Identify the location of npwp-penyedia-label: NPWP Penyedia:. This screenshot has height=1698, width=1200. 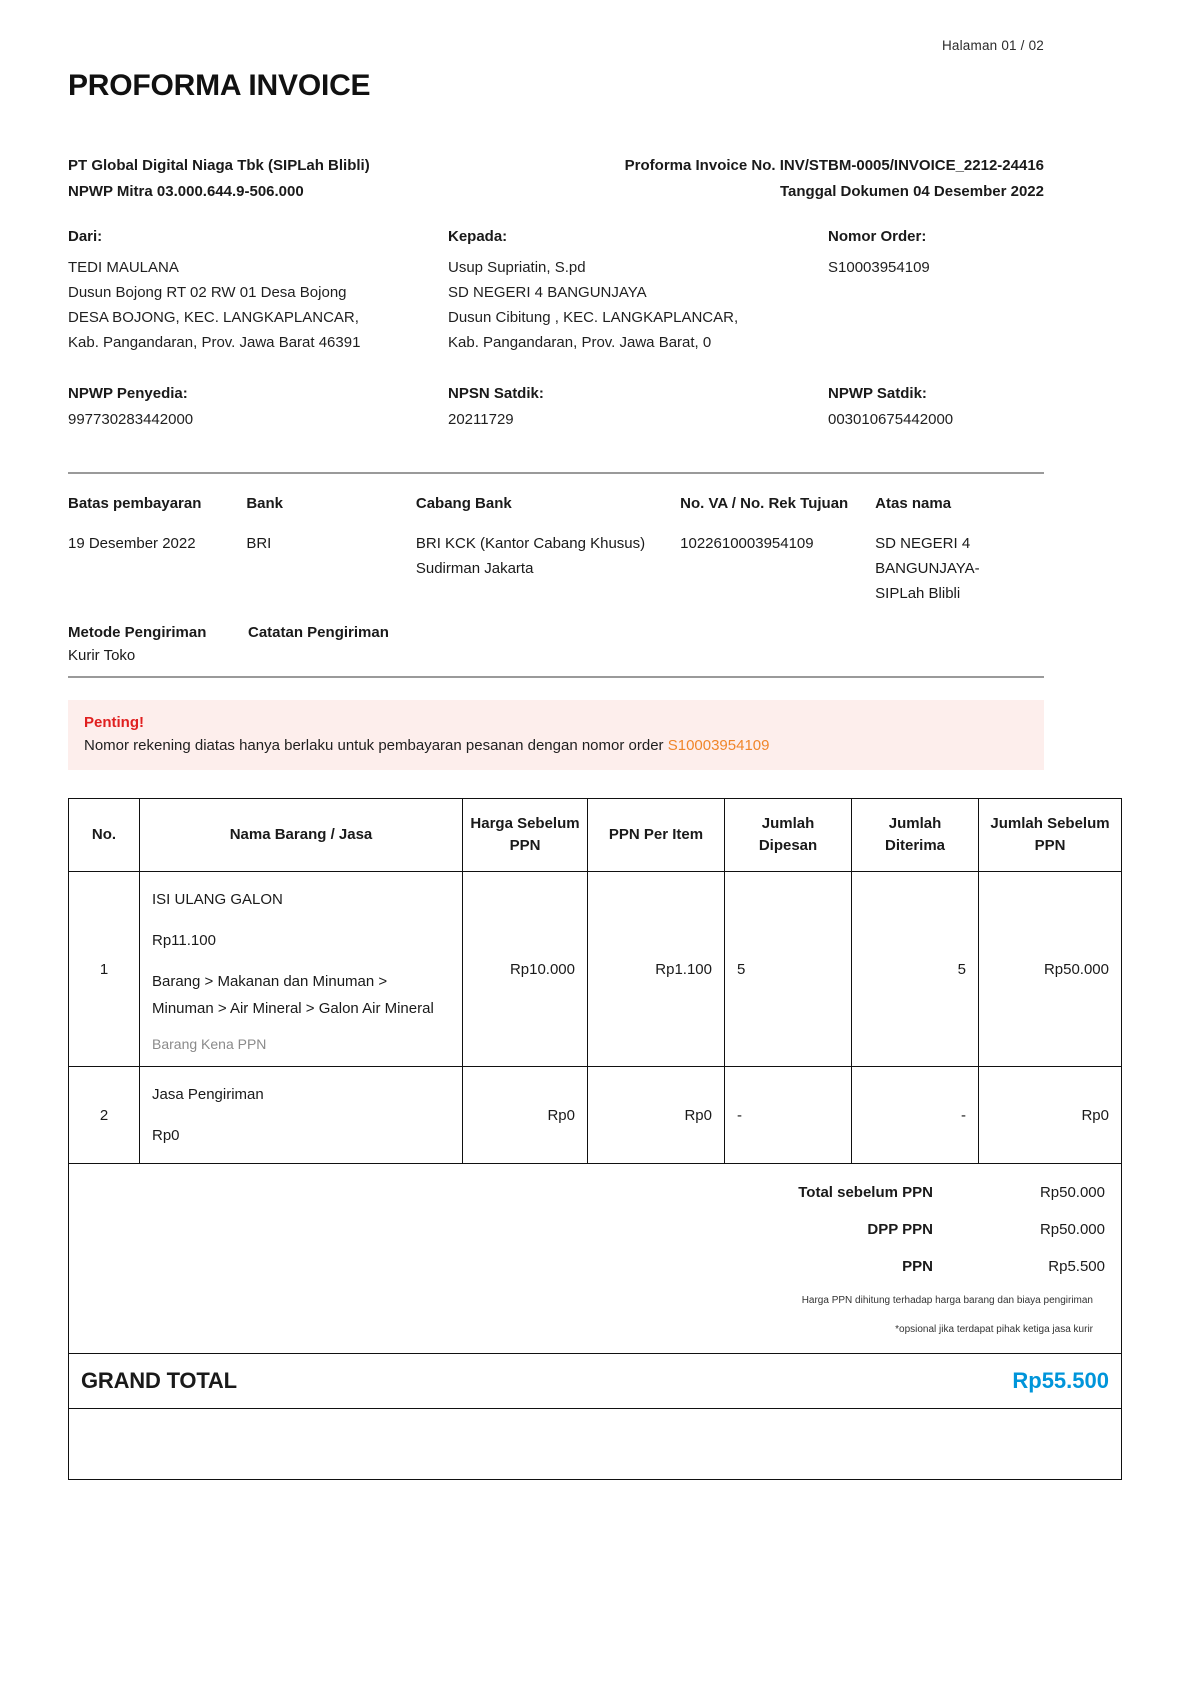
(128, 393).